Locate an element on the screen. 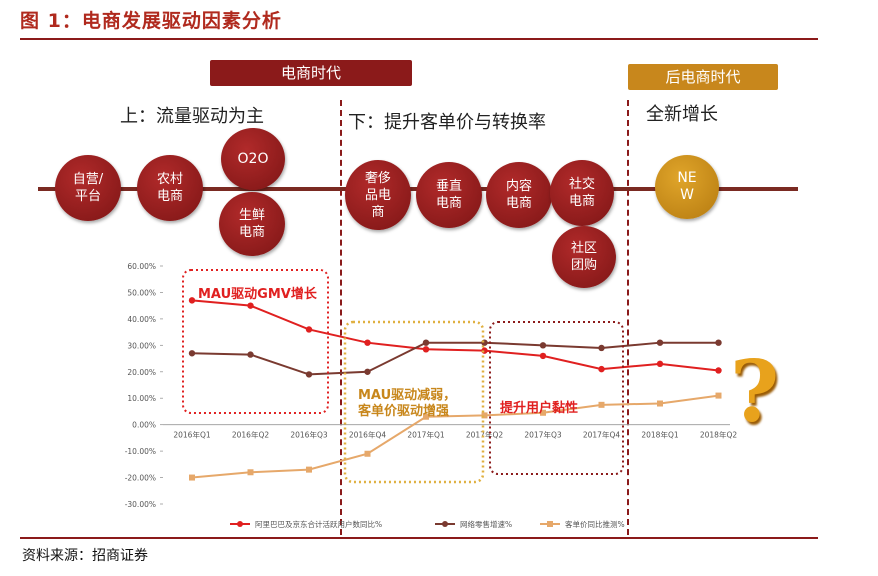 The image size is (878, 576). phase-first-label: 上：流量驱动为主 is located at coordinates (192, 116).